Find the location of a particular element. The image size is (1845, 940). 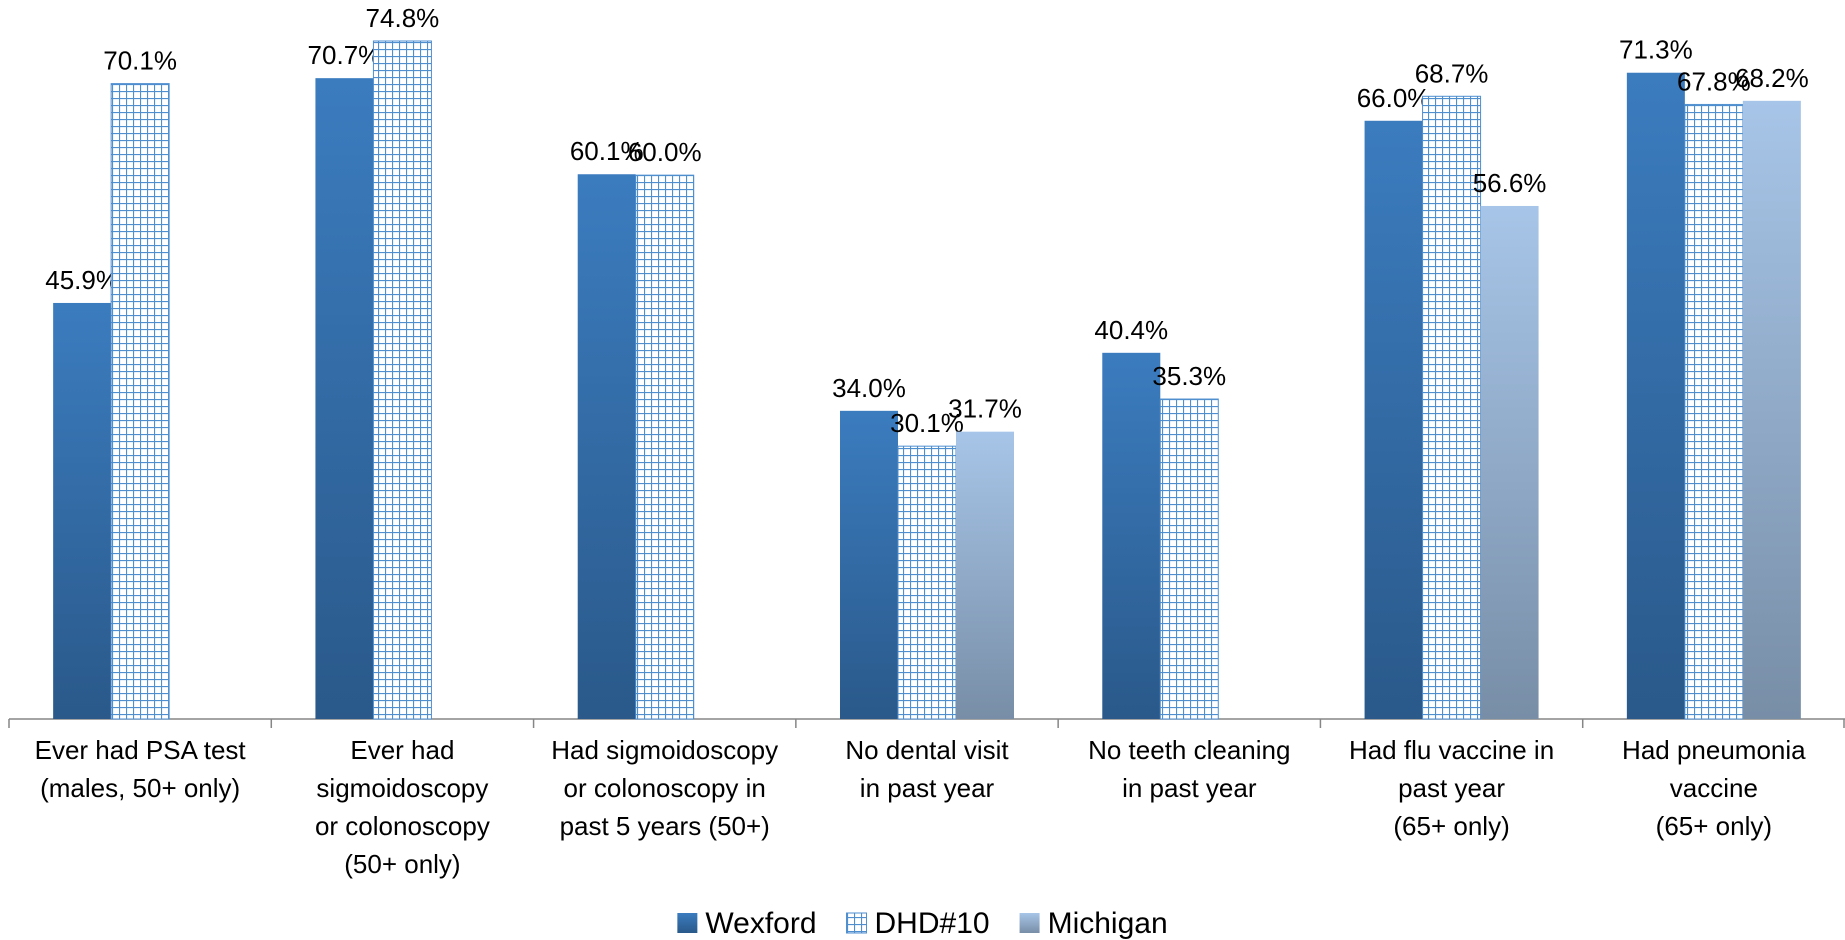

x-tick-label: Had flu vaccine in past year (65+ only) is located at coordinates (1451, 788).